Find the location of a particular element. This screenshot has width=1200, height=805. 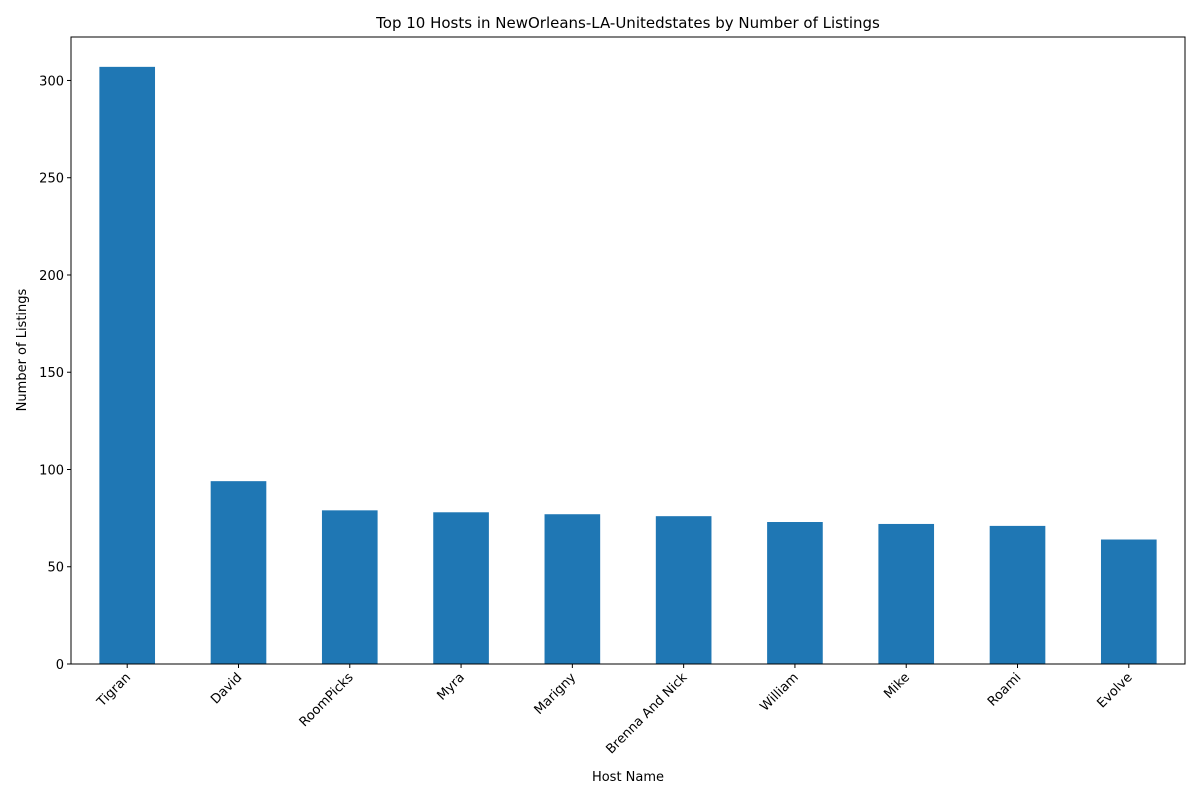

x-tick-label: David is located at coordinates (226, 688).